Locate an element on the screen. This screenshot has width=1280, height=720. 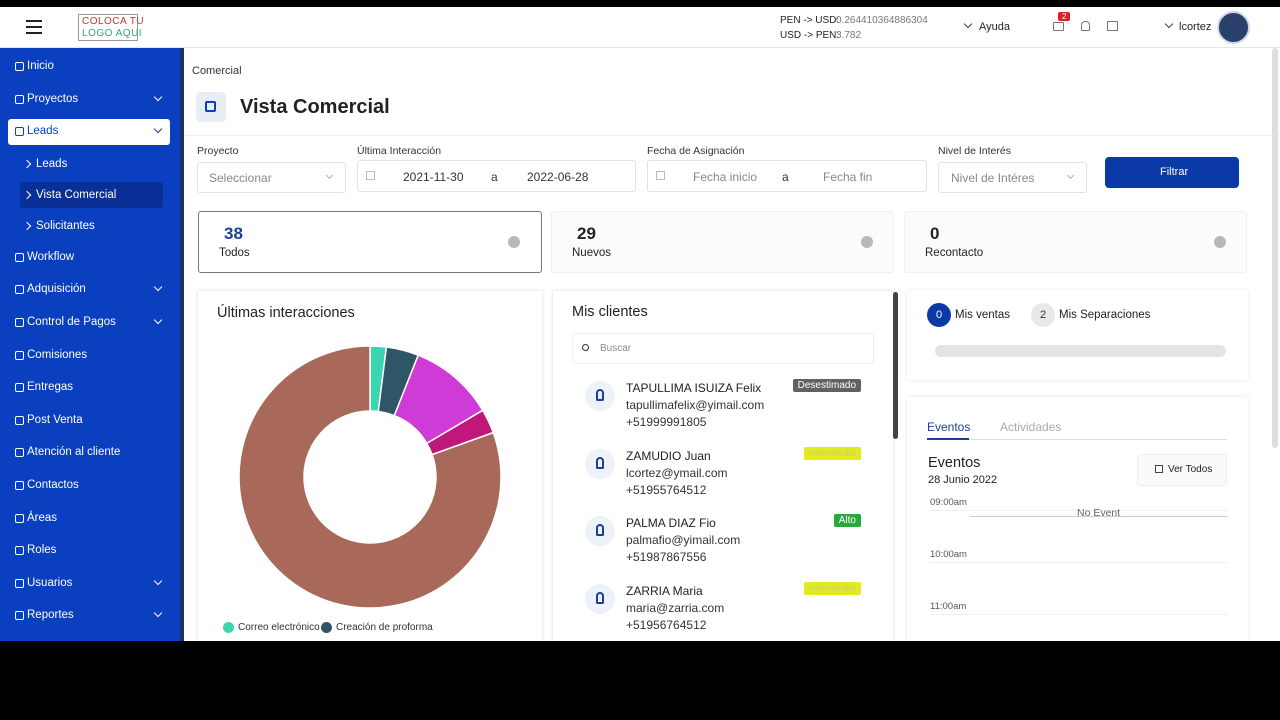
client-phone: +51955764512 is located at coordinates (666, 489).